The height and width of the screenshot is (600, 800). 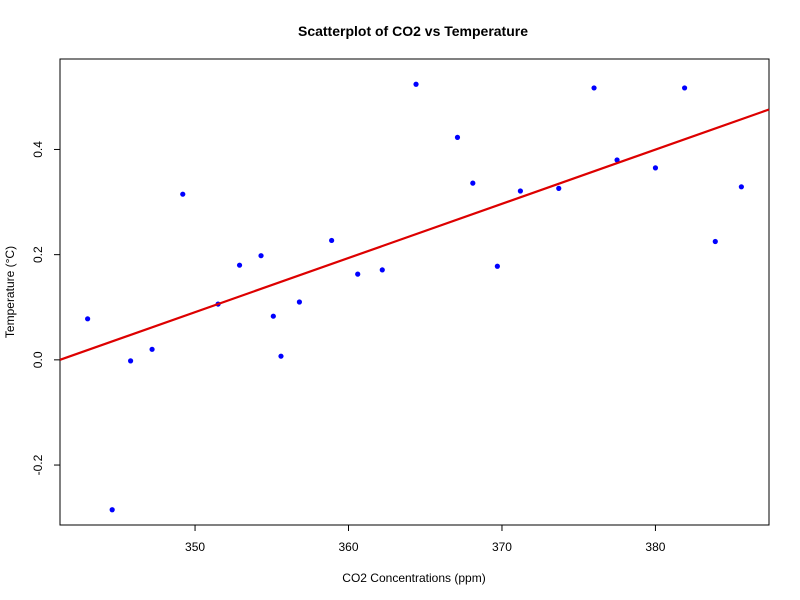 What do you see at coordinates (45, 308) in the screenshot?
I see `y-axis: -0.2 0.0 0.2 0.4` at bounding box center [45, 308].